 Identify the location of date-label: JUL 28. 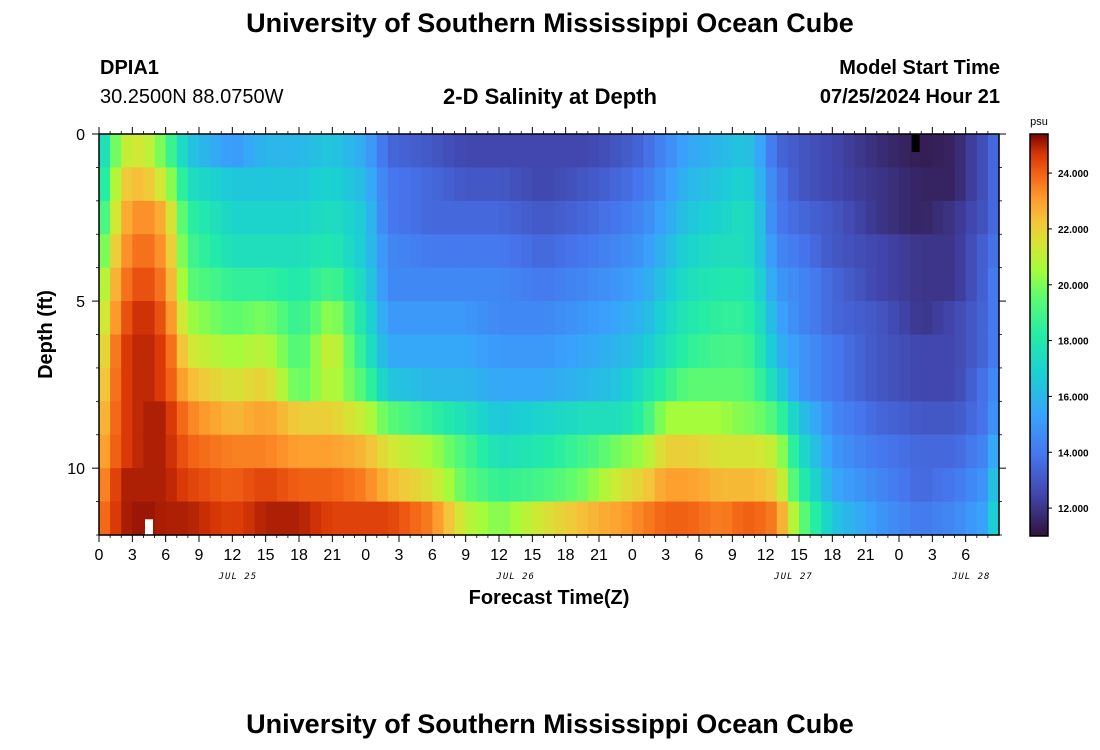
(971, 577).